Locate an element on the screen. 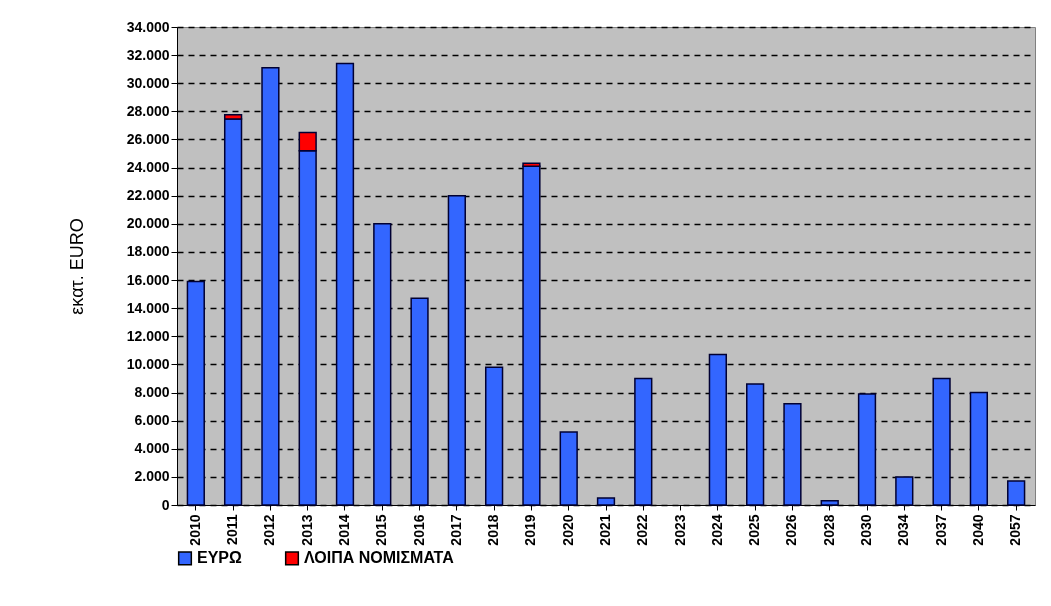 This screenshot has height=606, width=1051. legend-label: ΕΥΡΩ is located at coordinates (220, 558).